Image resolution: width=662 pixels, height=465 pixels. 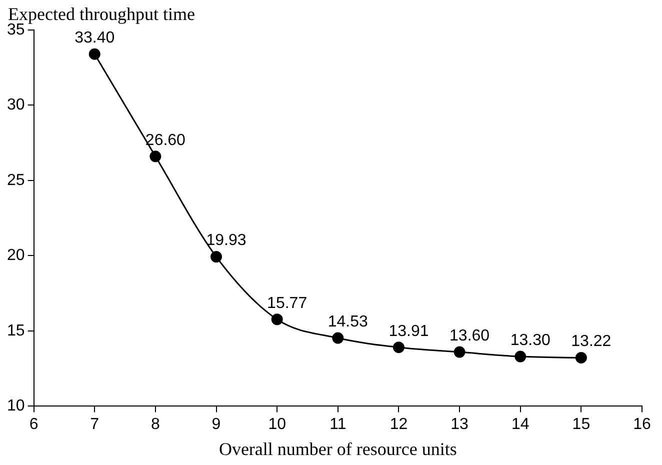 What do you see at coordinates (470, 335) in the screenshot?
I see `data-label: 13.60` at bounding box center [470, 335].